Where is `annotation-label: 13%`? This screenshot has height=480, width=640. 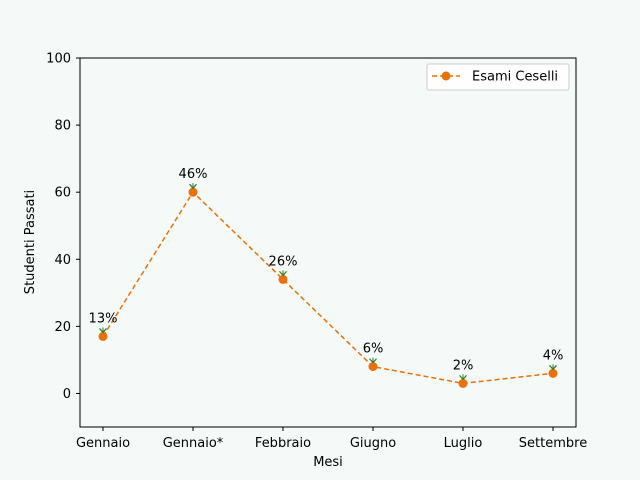
annotation-label: 13% is located at coordinates (103, 318).